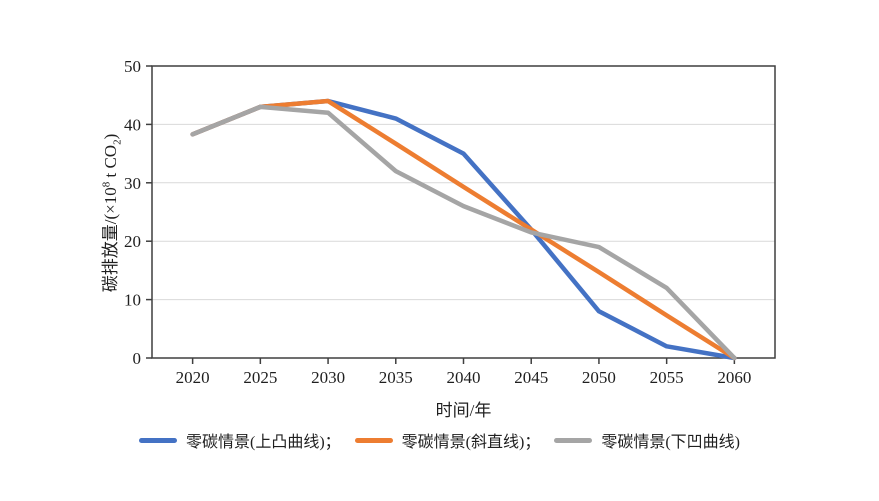  Describe the element at coordinates (463, 410) in the screenshot. I see `x-axis-title: 时间/年` at that location.